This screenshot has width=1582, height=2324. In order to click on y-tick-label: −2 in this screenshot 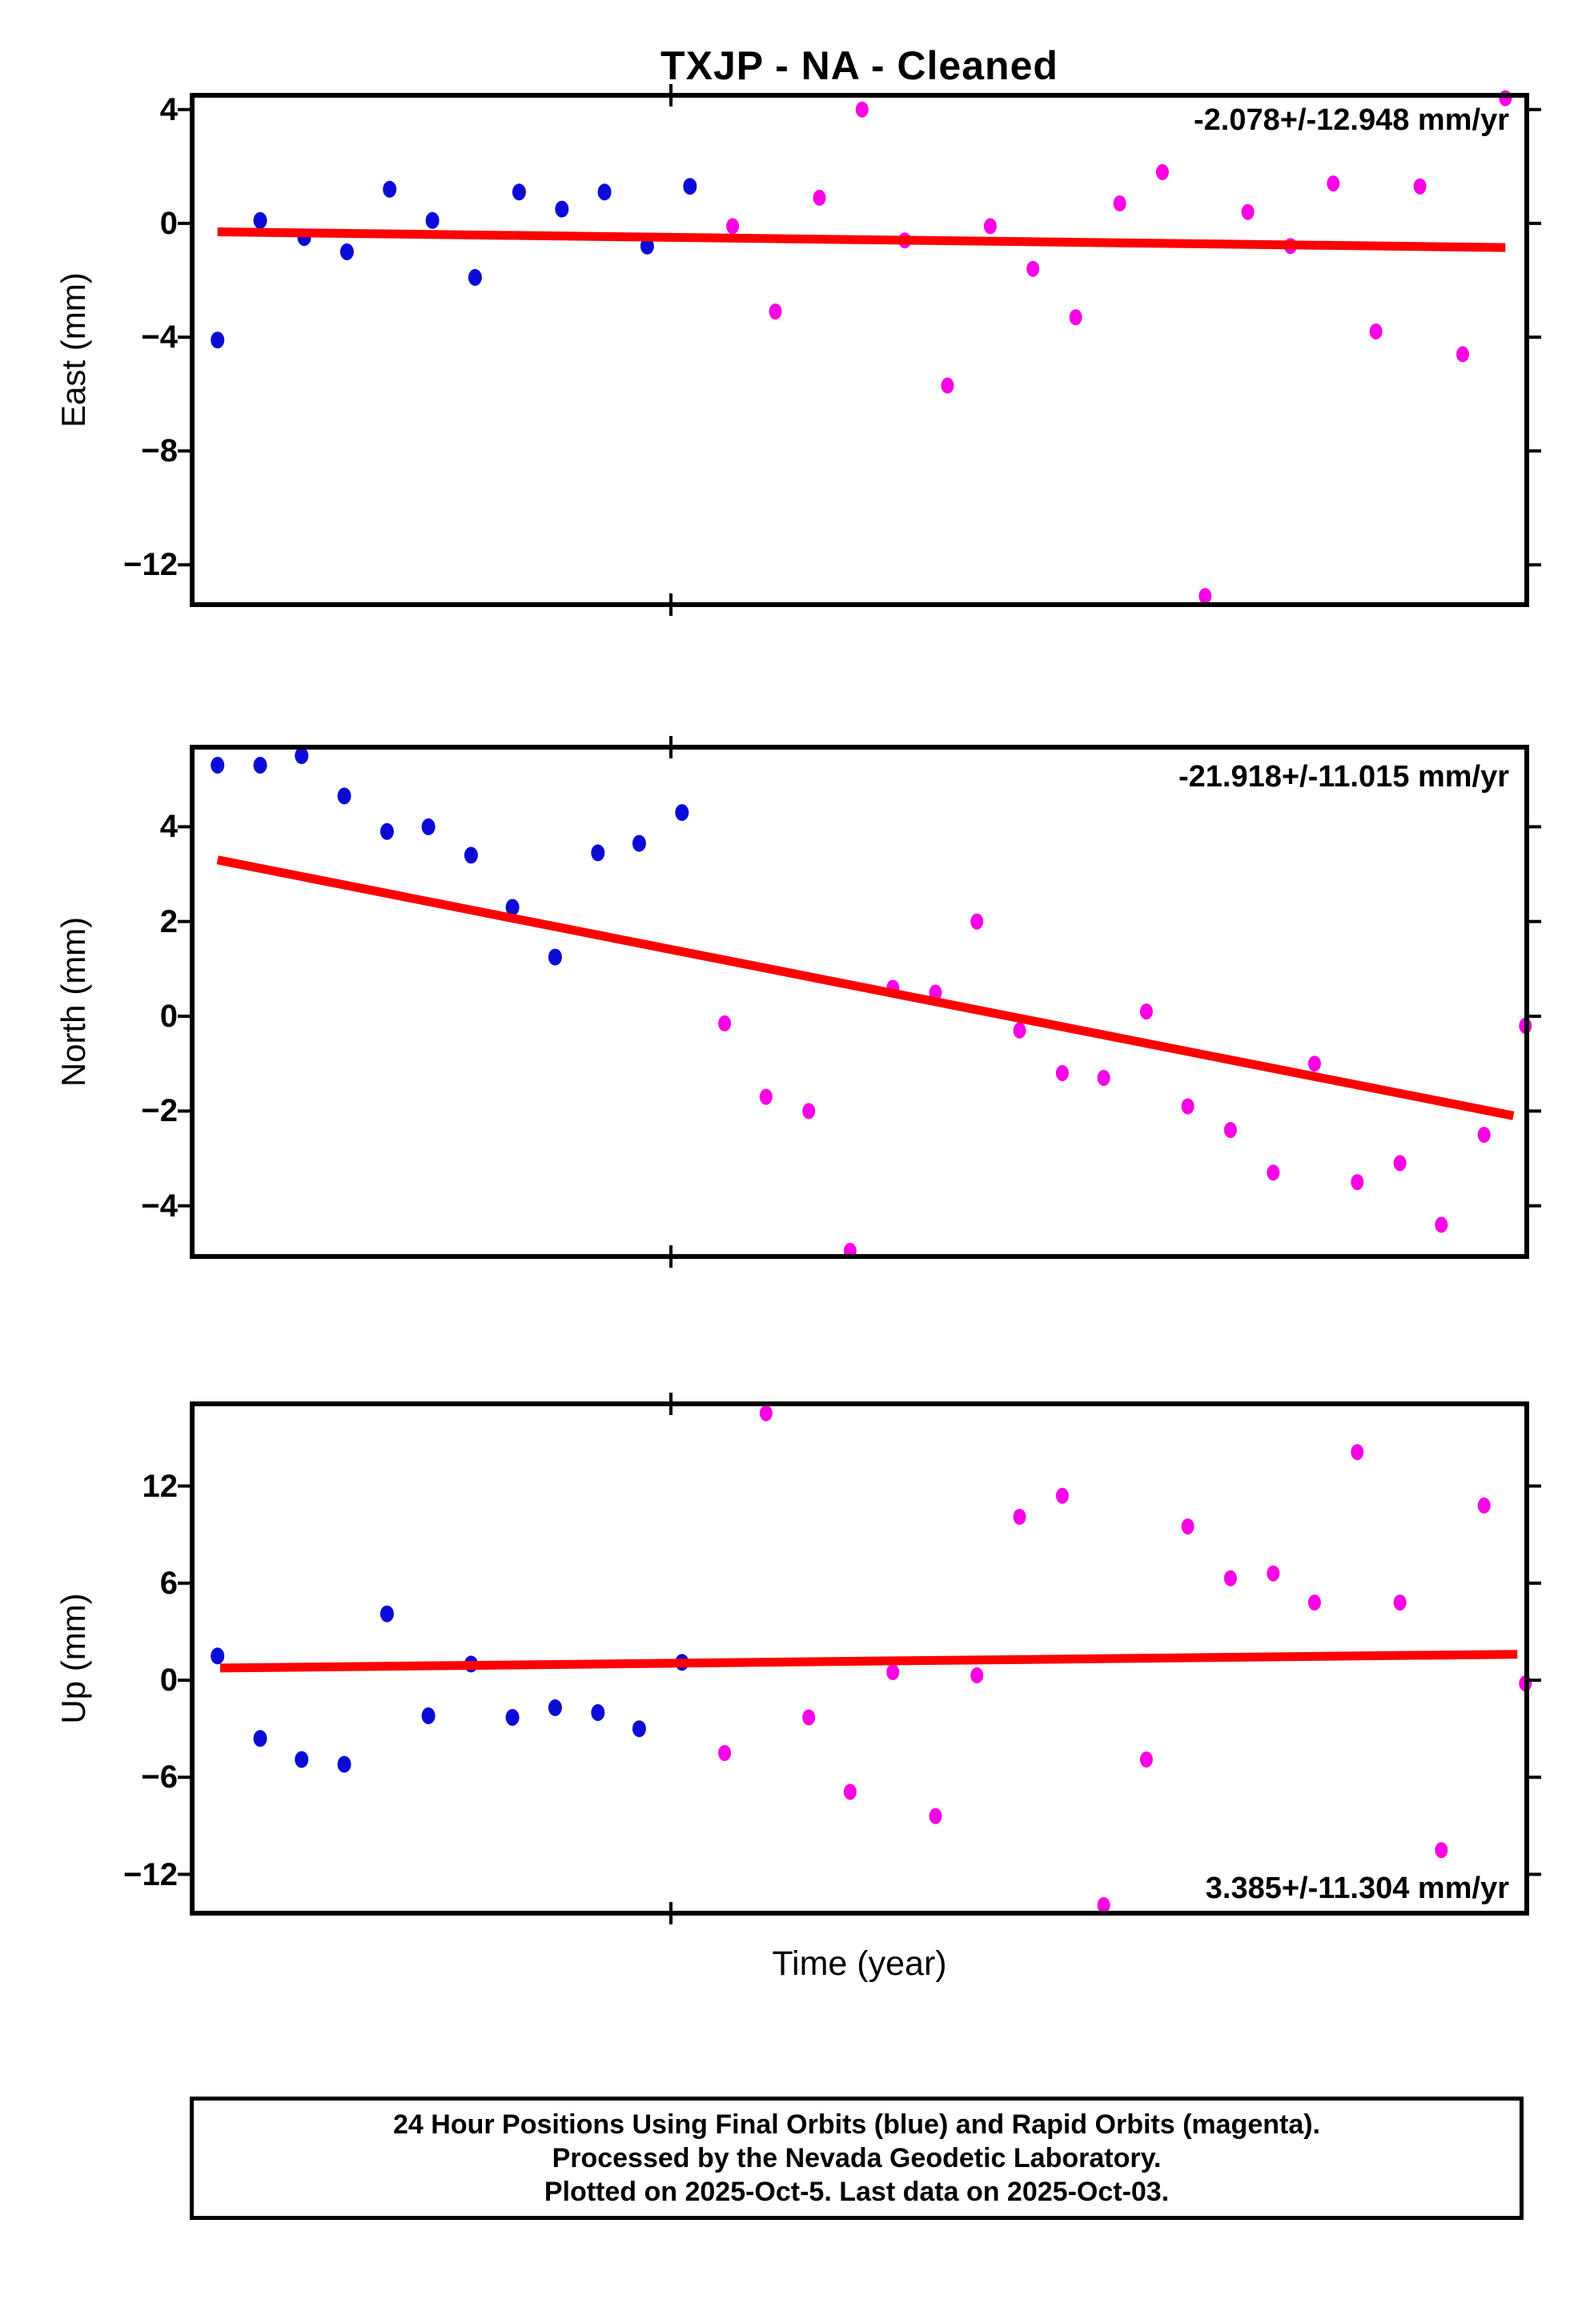, I will do `click(159, 1111)`.